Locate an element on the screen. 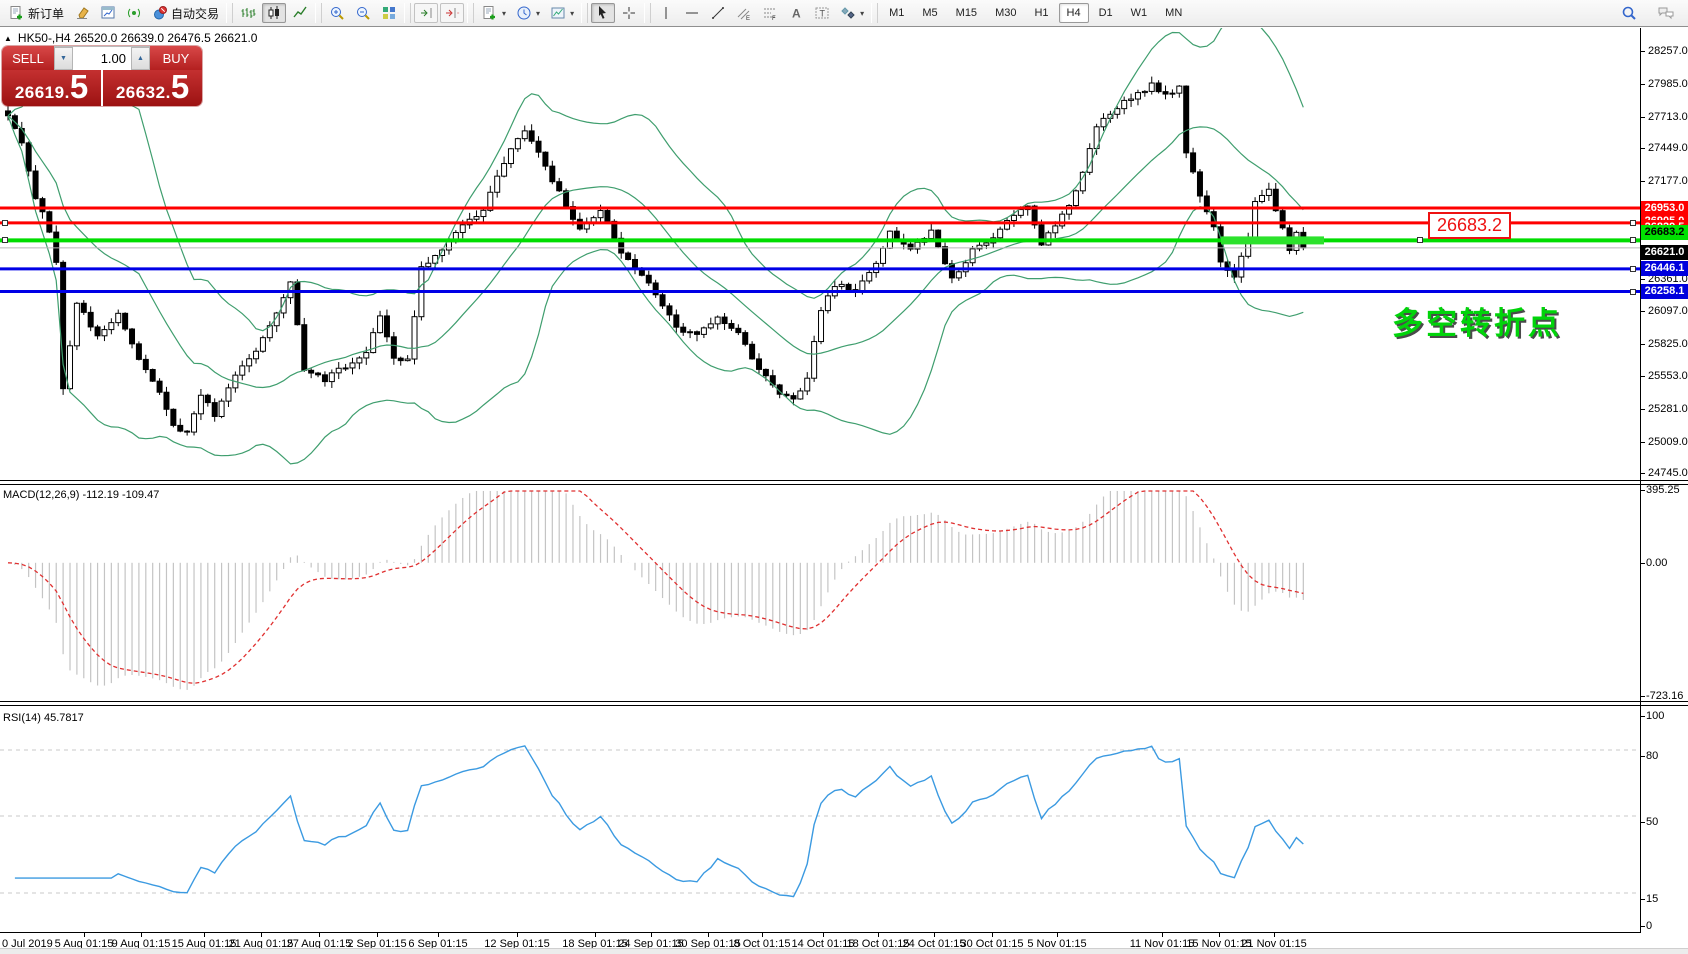 This screenshot has width=1688, height=954. sell-price: 26619. 5 is located at coordinates (51, 86).